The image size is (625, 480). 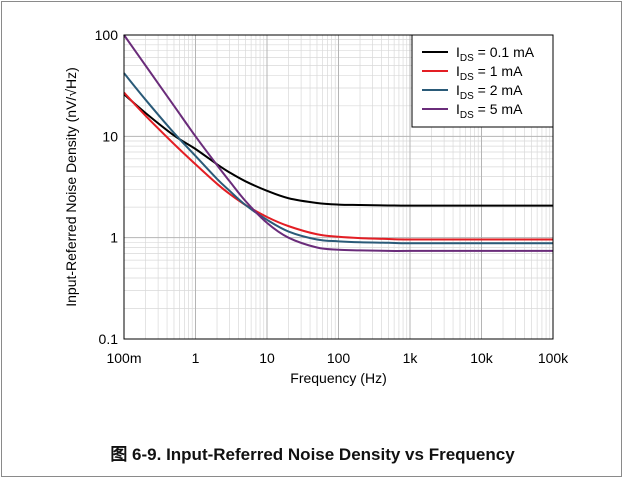 I want to click on y-tick-label: 100, so click(x=107, y=35).